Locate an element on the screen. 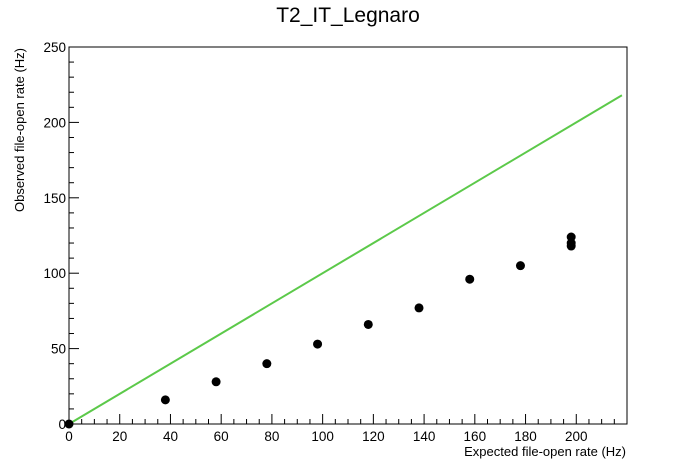  x-tick-label: 120 is located at coordinates (373, 436).